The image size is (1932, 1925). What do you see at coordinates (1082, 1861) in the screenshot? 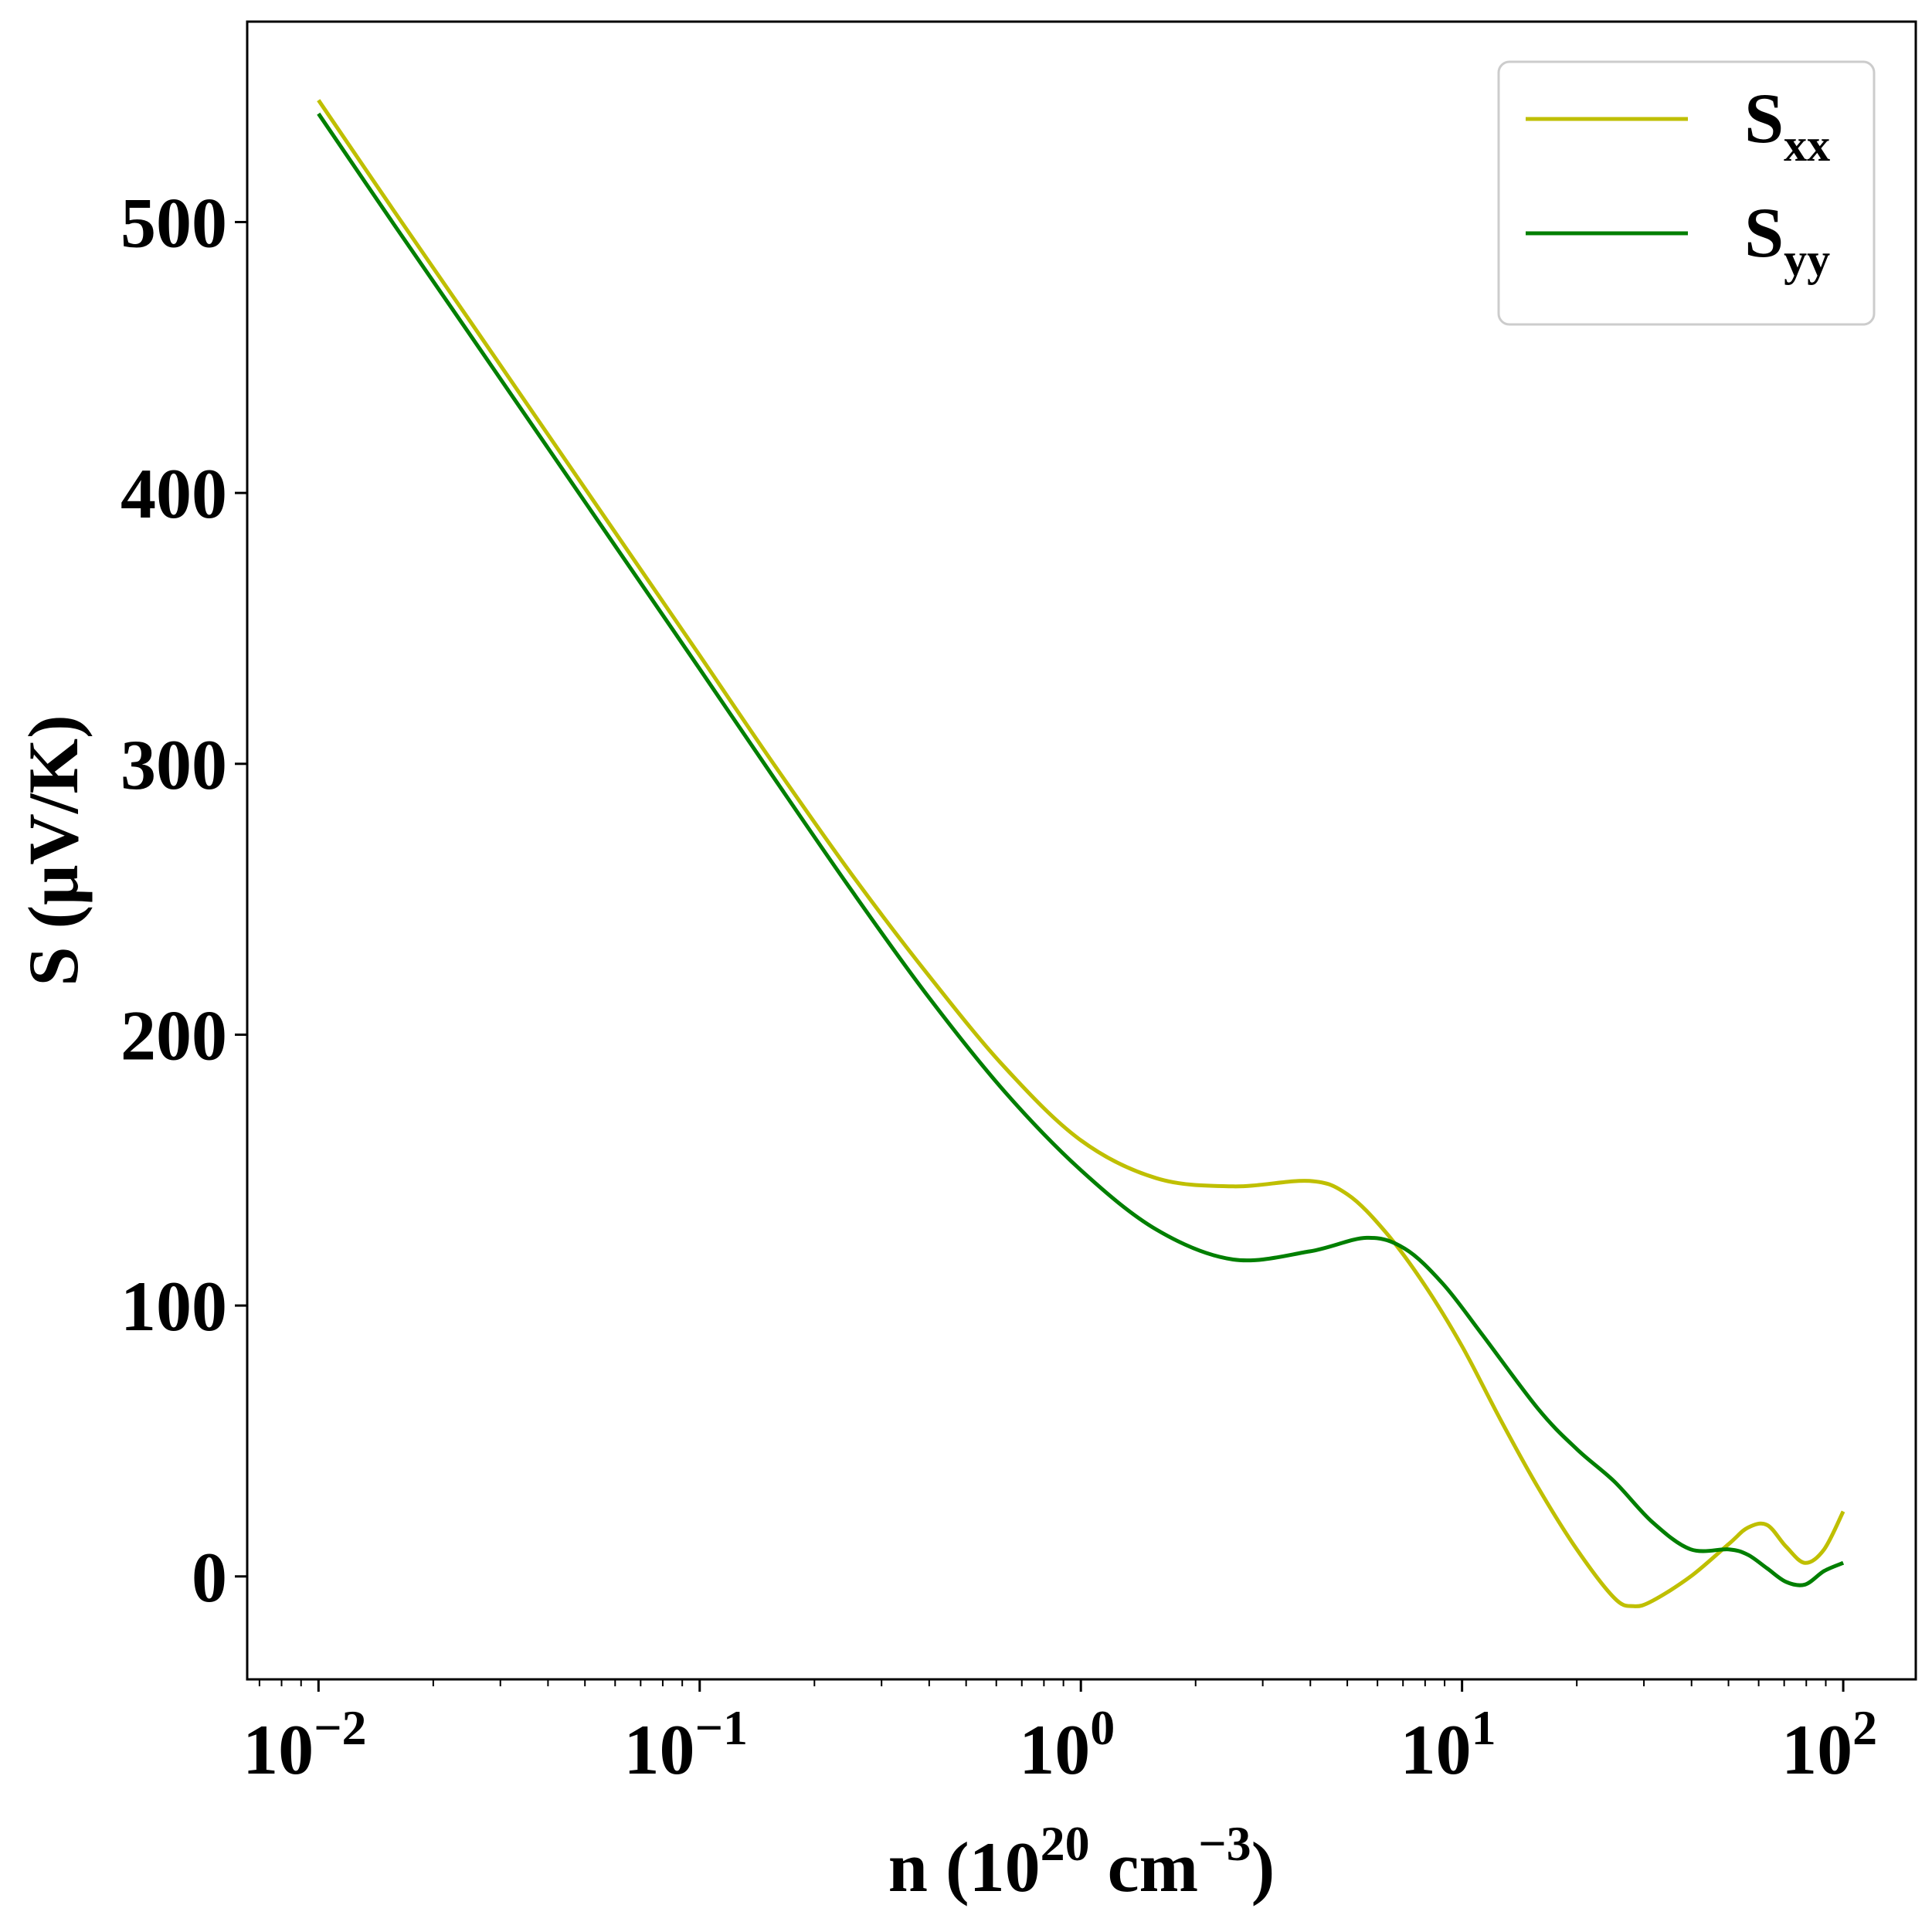
I see `x-axis-label: n (1020 cm−3)` at bounding box center [1082, 1861].